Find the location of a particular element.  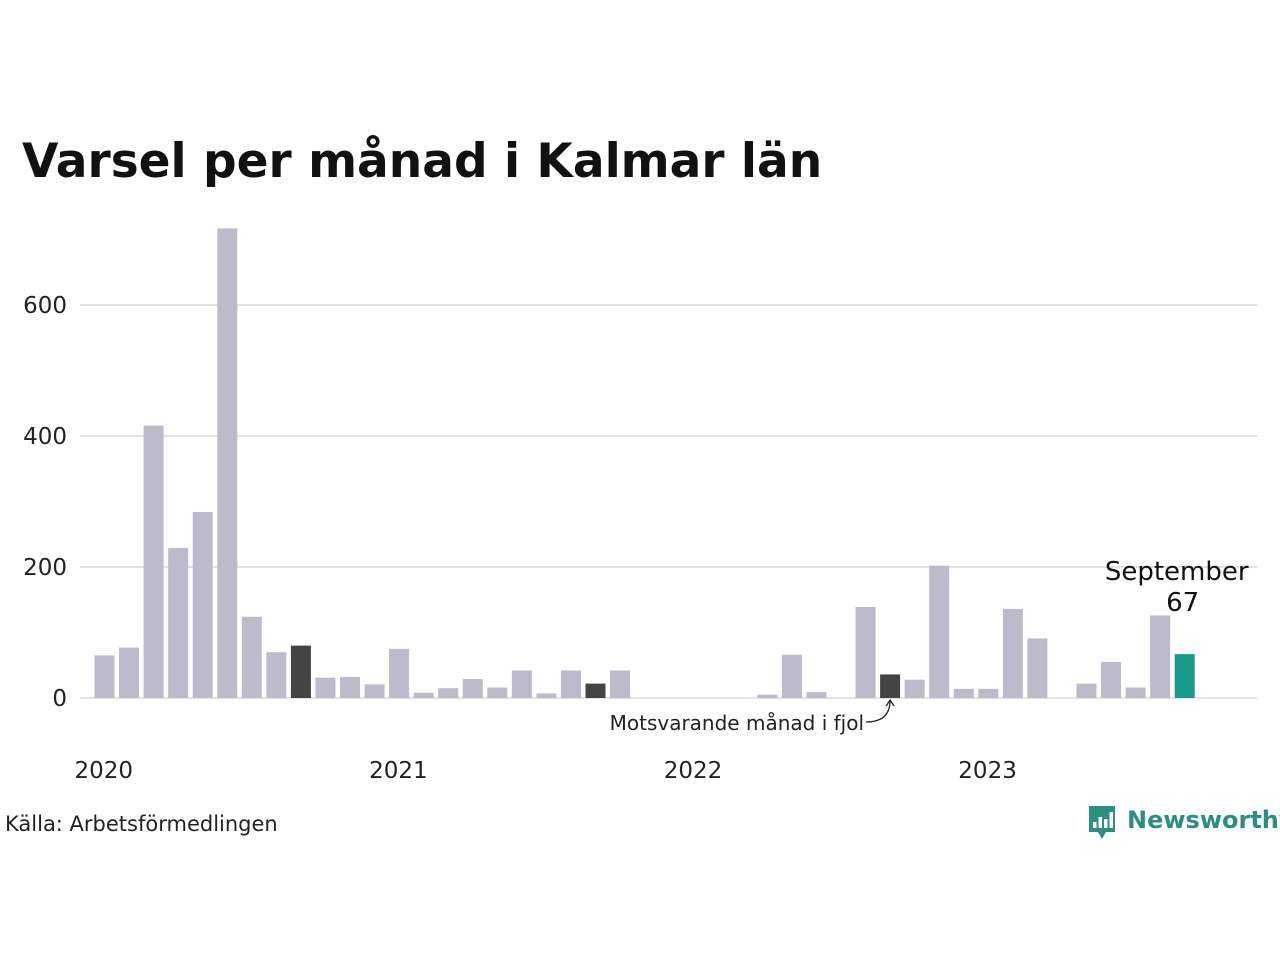

y-tick-label: 200 is located at coordinates (45, 568).